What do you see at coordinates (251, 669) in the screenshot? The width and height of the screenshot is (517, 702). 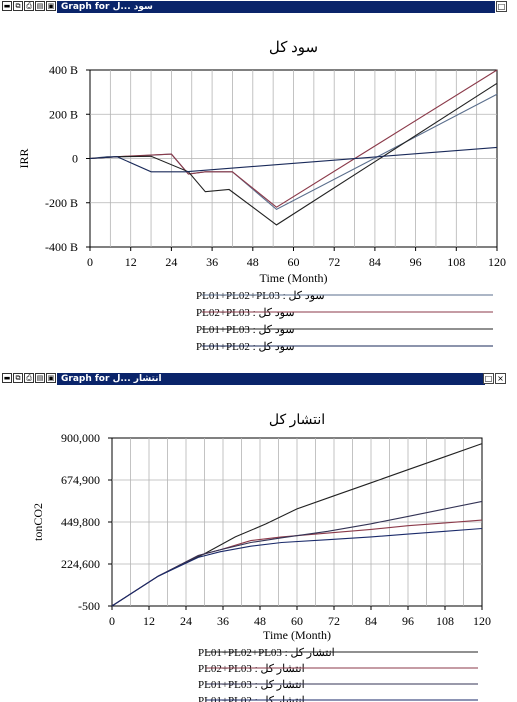 I see `legend-label: انتشار کل : PL02+PL03` at bounding box center [251, 669].